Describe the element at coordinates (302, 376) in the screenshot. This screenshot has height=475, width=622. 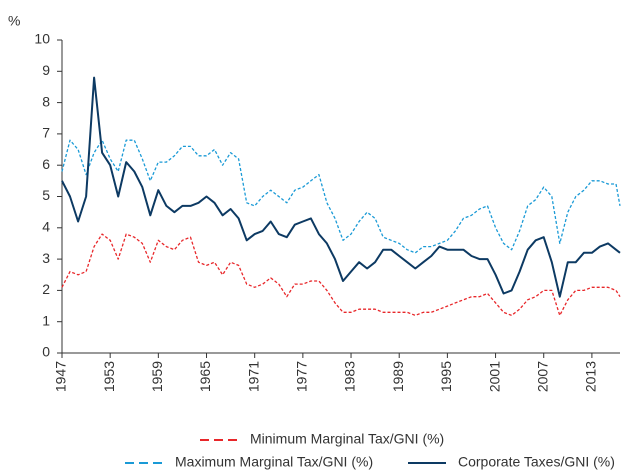
I see `x-tick-label: 1977` at that location.